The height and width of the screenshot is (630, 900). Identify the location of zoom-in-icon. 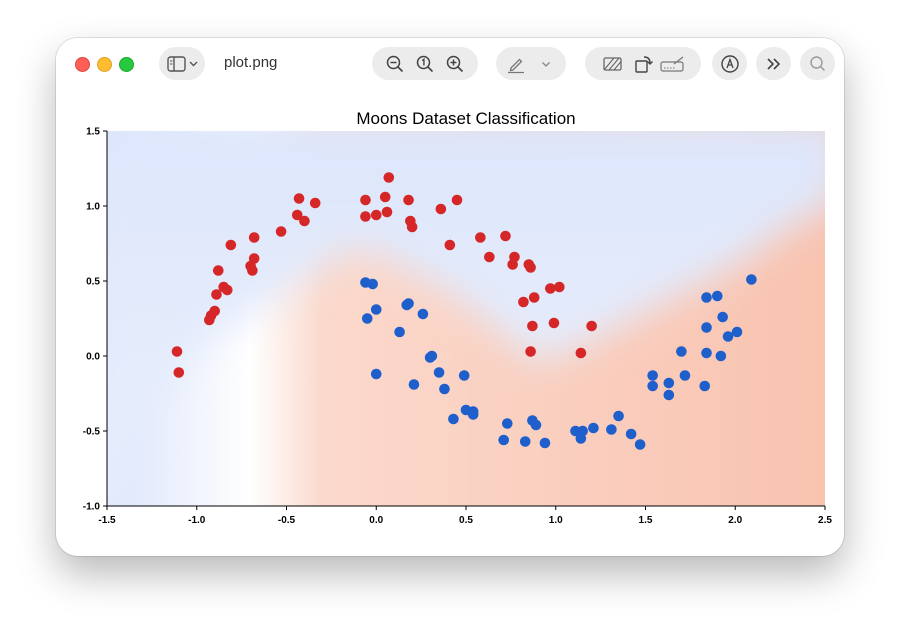
(455, 63).